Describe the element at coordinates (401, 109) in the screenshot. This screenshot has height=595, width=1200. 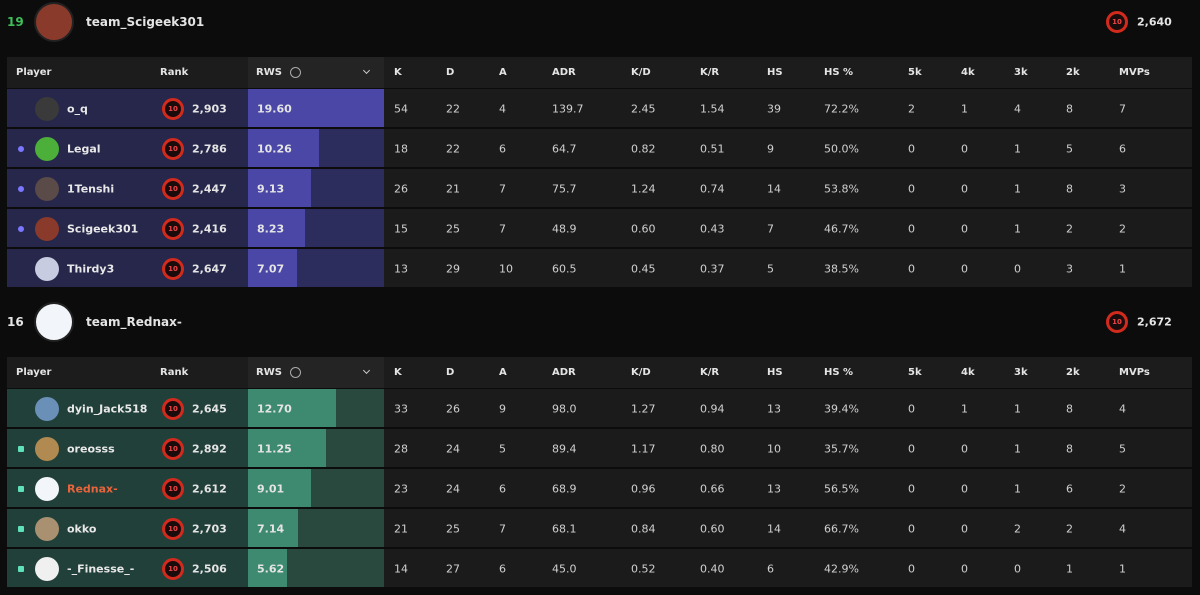
I see `stat-value: 54` at that location.